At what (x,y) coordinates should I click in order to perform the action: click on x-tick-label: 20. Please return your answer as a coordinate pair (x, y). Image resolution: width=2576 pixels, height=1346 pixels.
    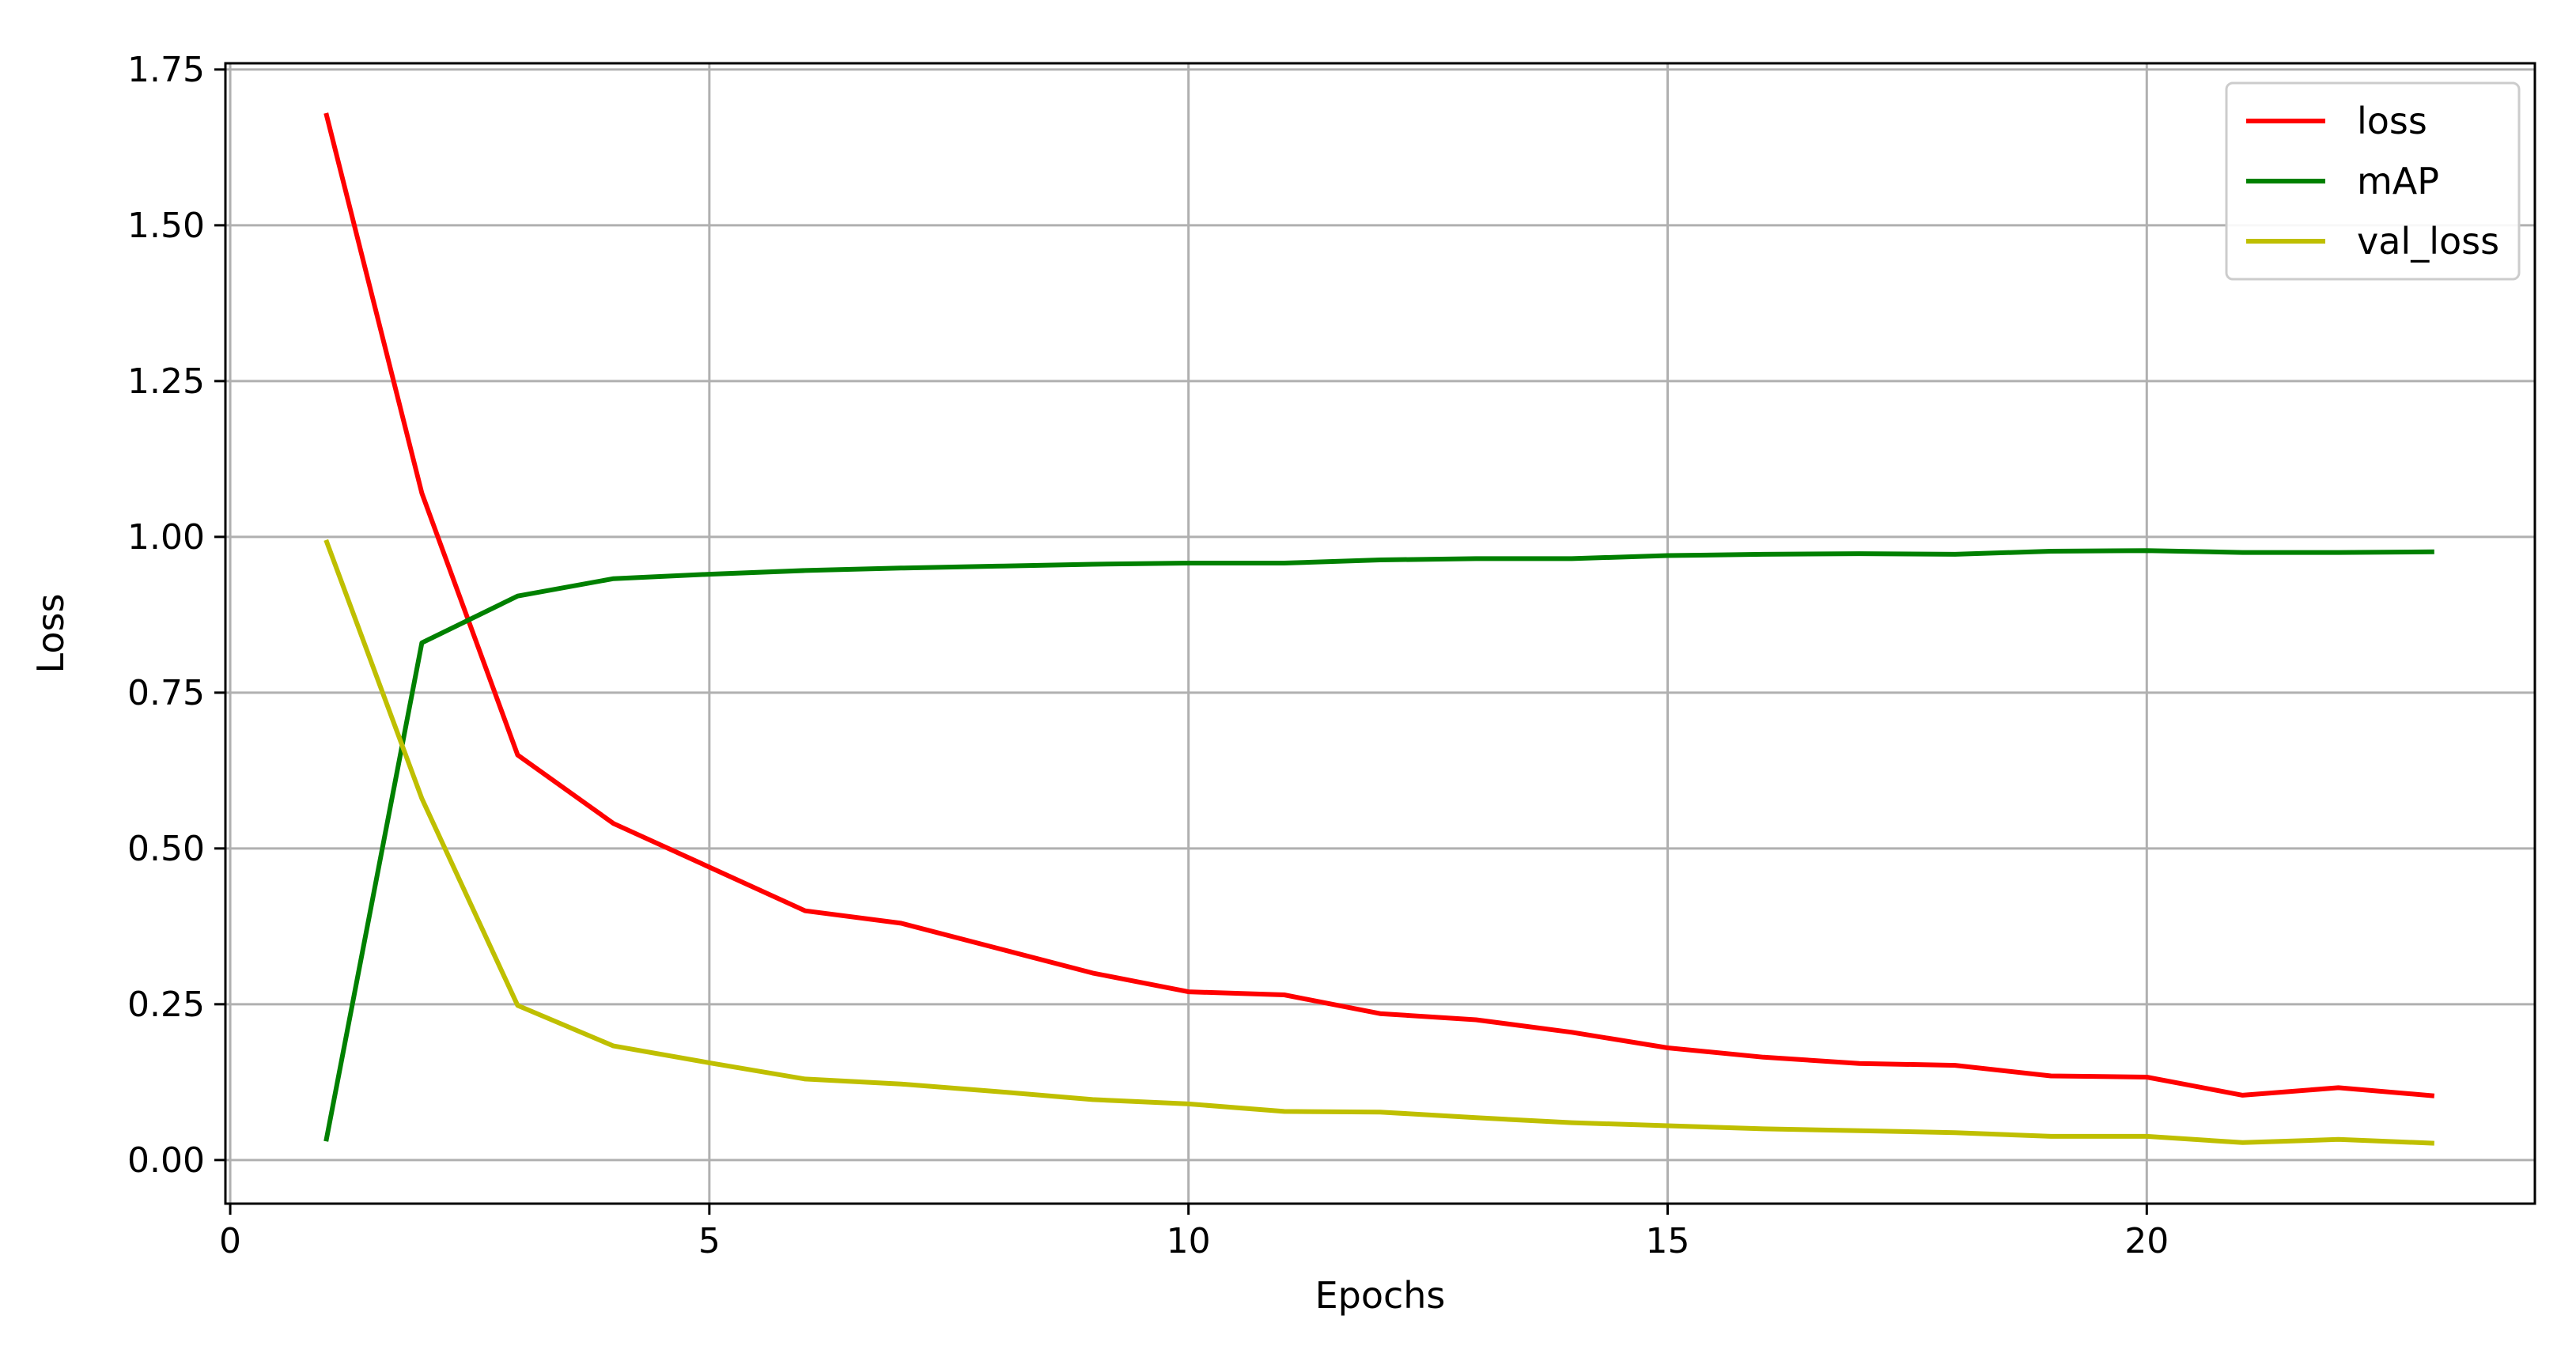
    Looking at the image, I should click on (2146, 1241).